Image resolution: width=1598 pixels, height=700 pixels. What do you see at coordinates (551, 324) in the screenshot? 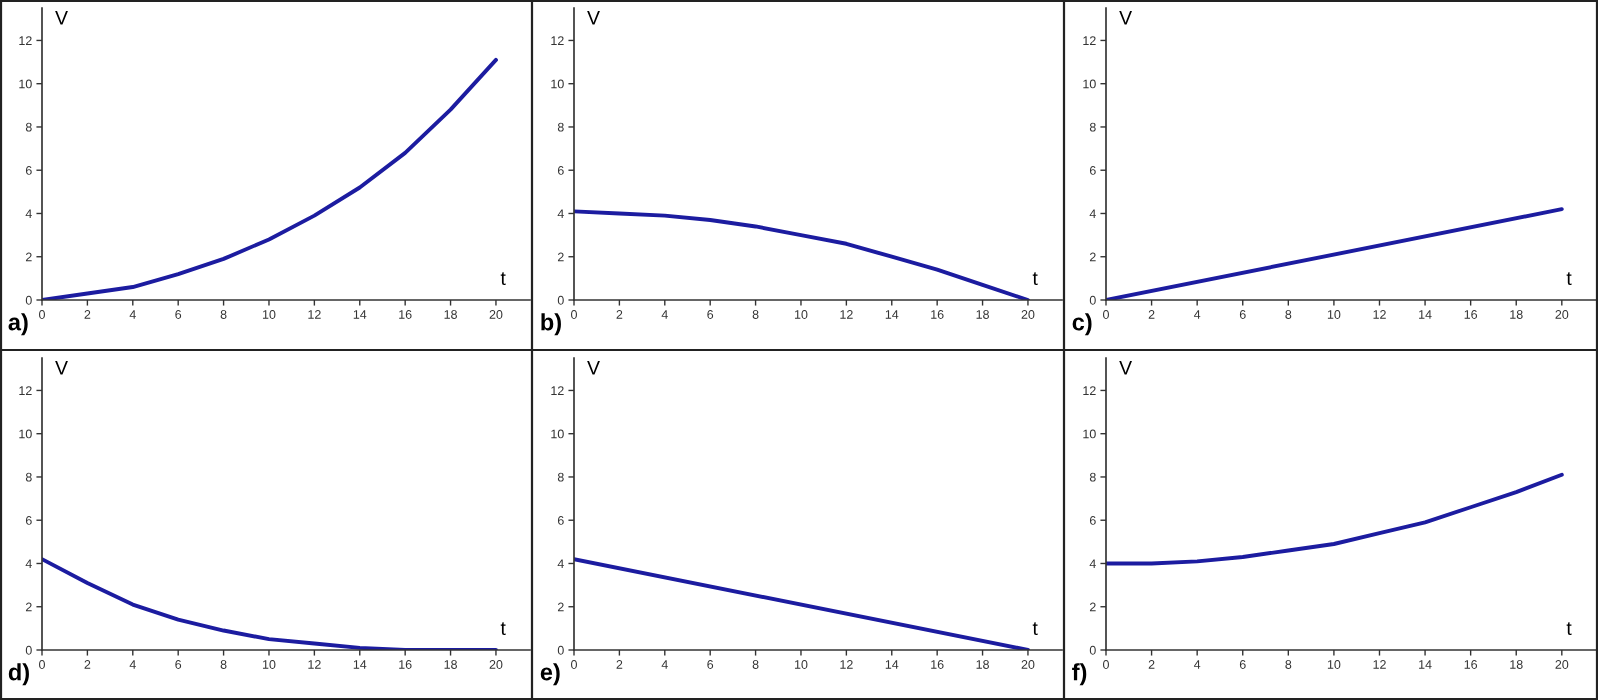
I see `text: b)` at bounding box center [551, 324].